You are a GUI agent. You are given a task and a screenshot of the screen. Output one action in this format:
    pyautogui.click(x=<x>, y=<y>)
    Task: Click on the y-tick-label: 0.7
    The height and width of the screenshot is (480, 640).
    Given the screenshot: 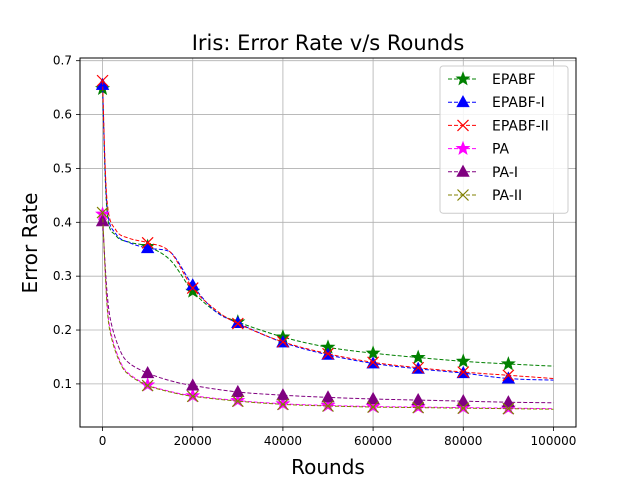 What is the action you would take?
    pyautogui.click(x=62, y=61)
    